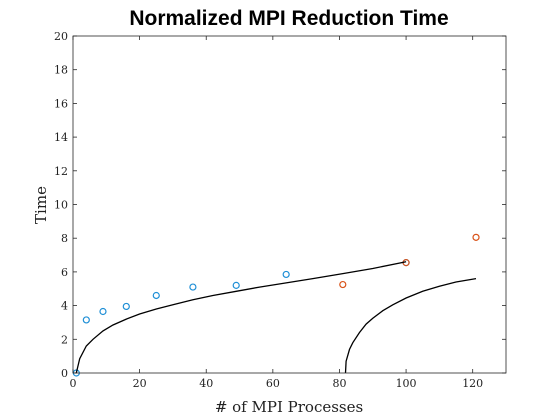 The height and width of the screenshot is (420, 560). I want to click on y-tick-label: 14, so click(61, 137).